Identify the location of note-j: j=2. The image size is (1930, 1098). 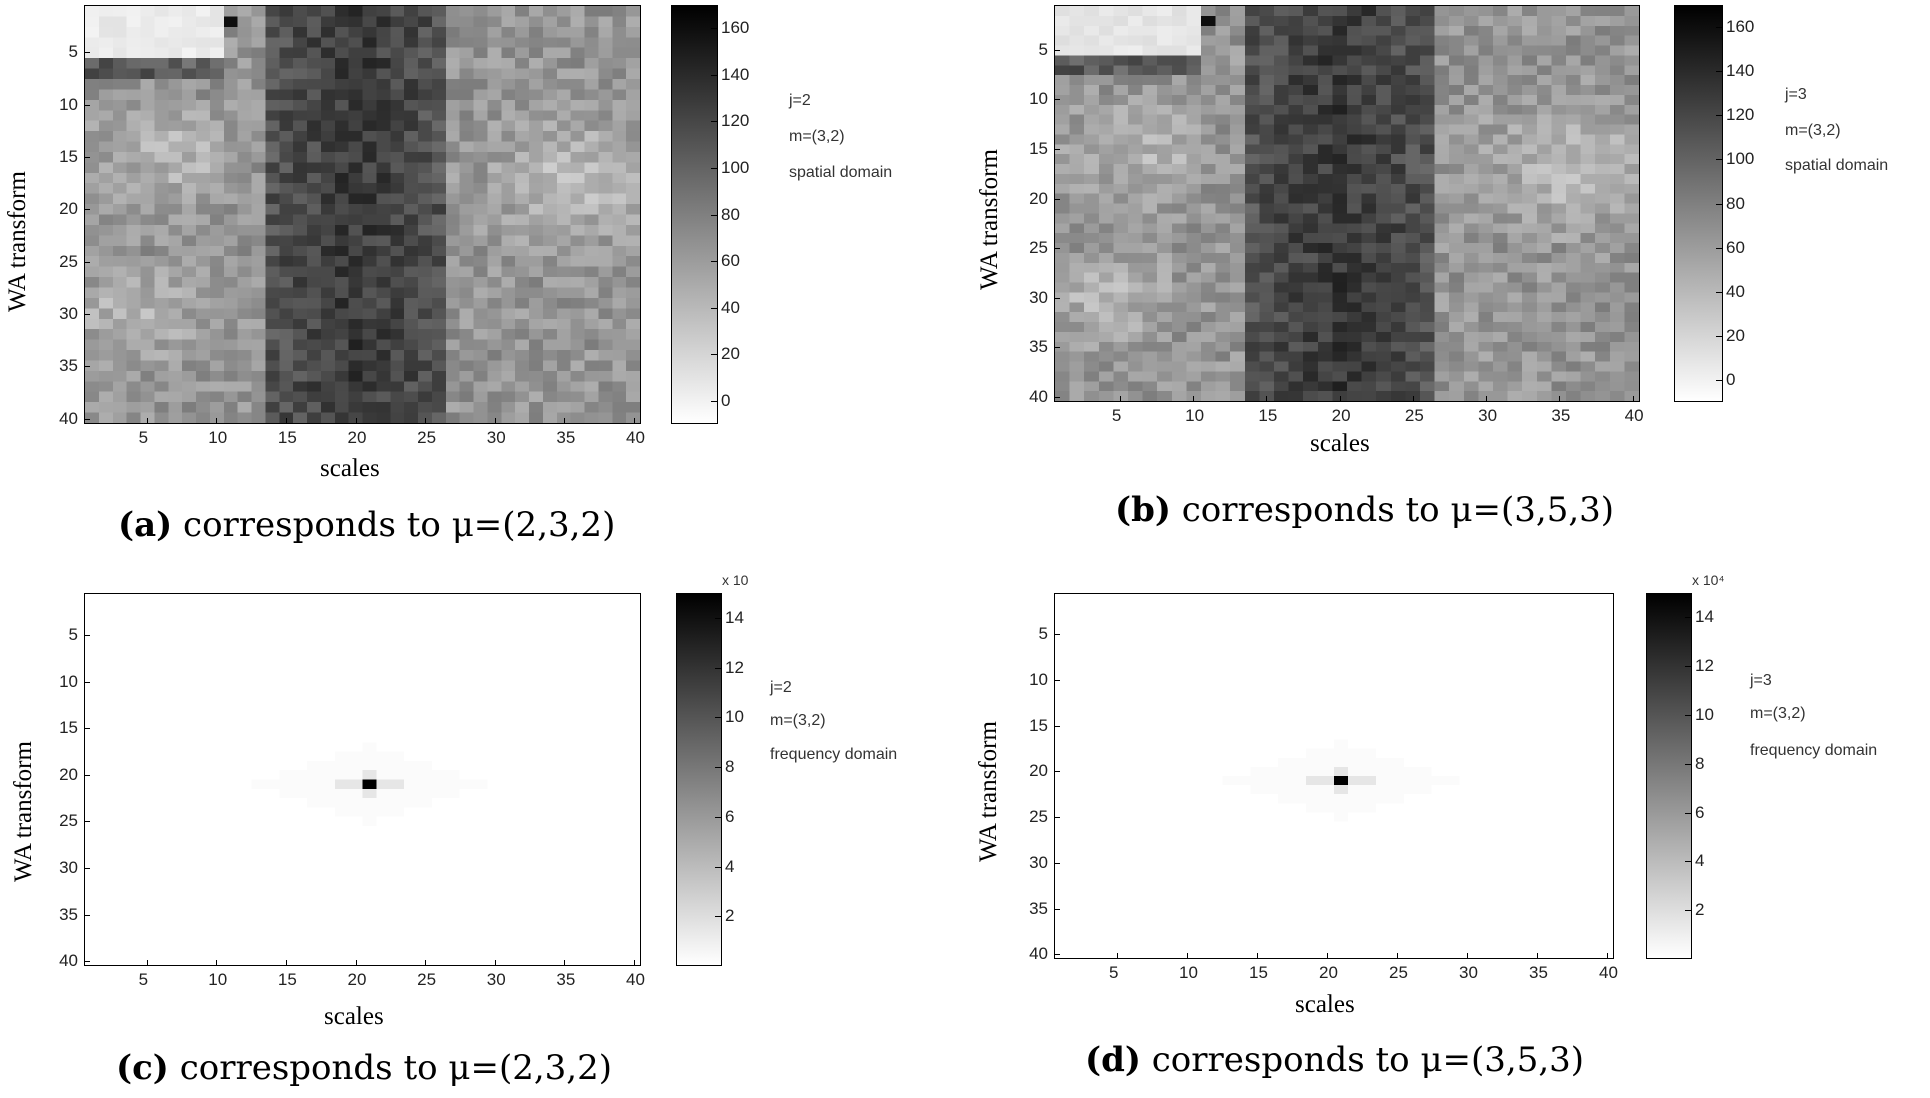
(781, 687).